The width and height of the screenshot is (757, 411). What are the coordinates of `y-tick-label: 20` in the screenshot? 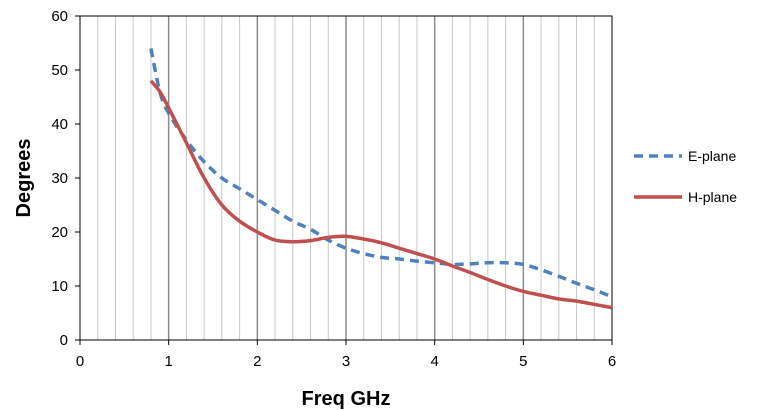 It's located at (59, 232).